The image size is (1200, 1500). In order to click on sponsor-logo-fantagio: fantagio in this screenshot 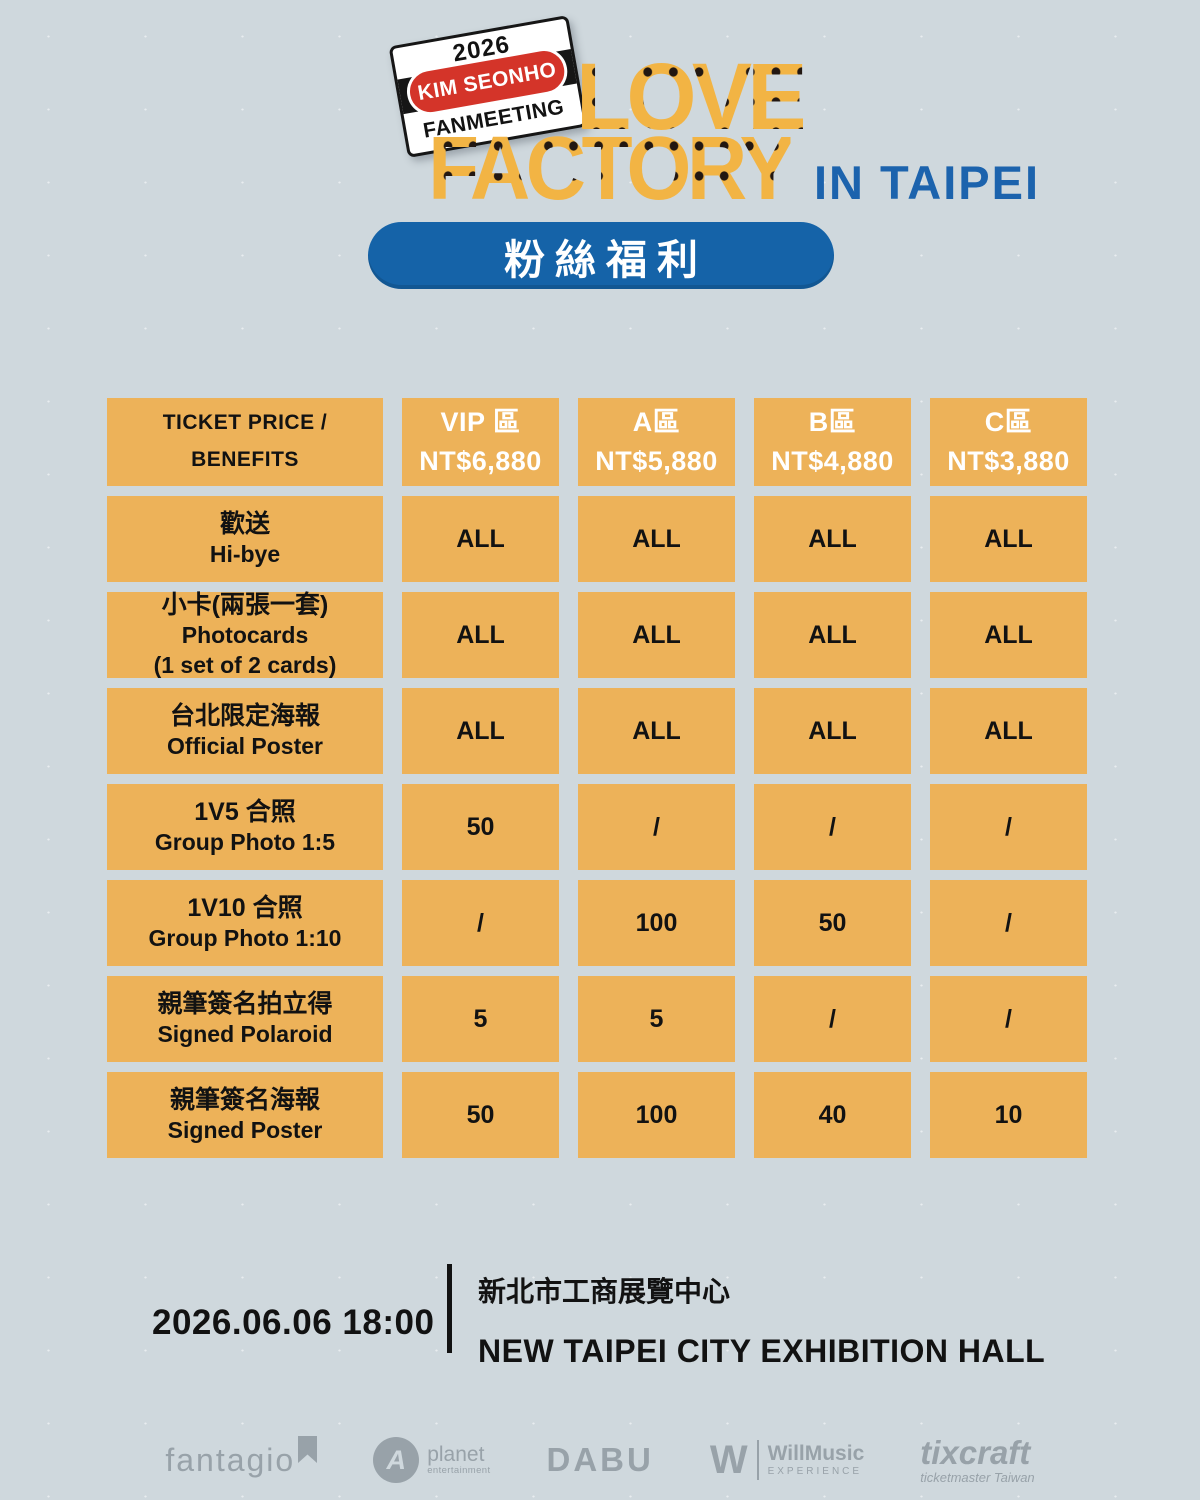, I will do `click(241, 1457)`.